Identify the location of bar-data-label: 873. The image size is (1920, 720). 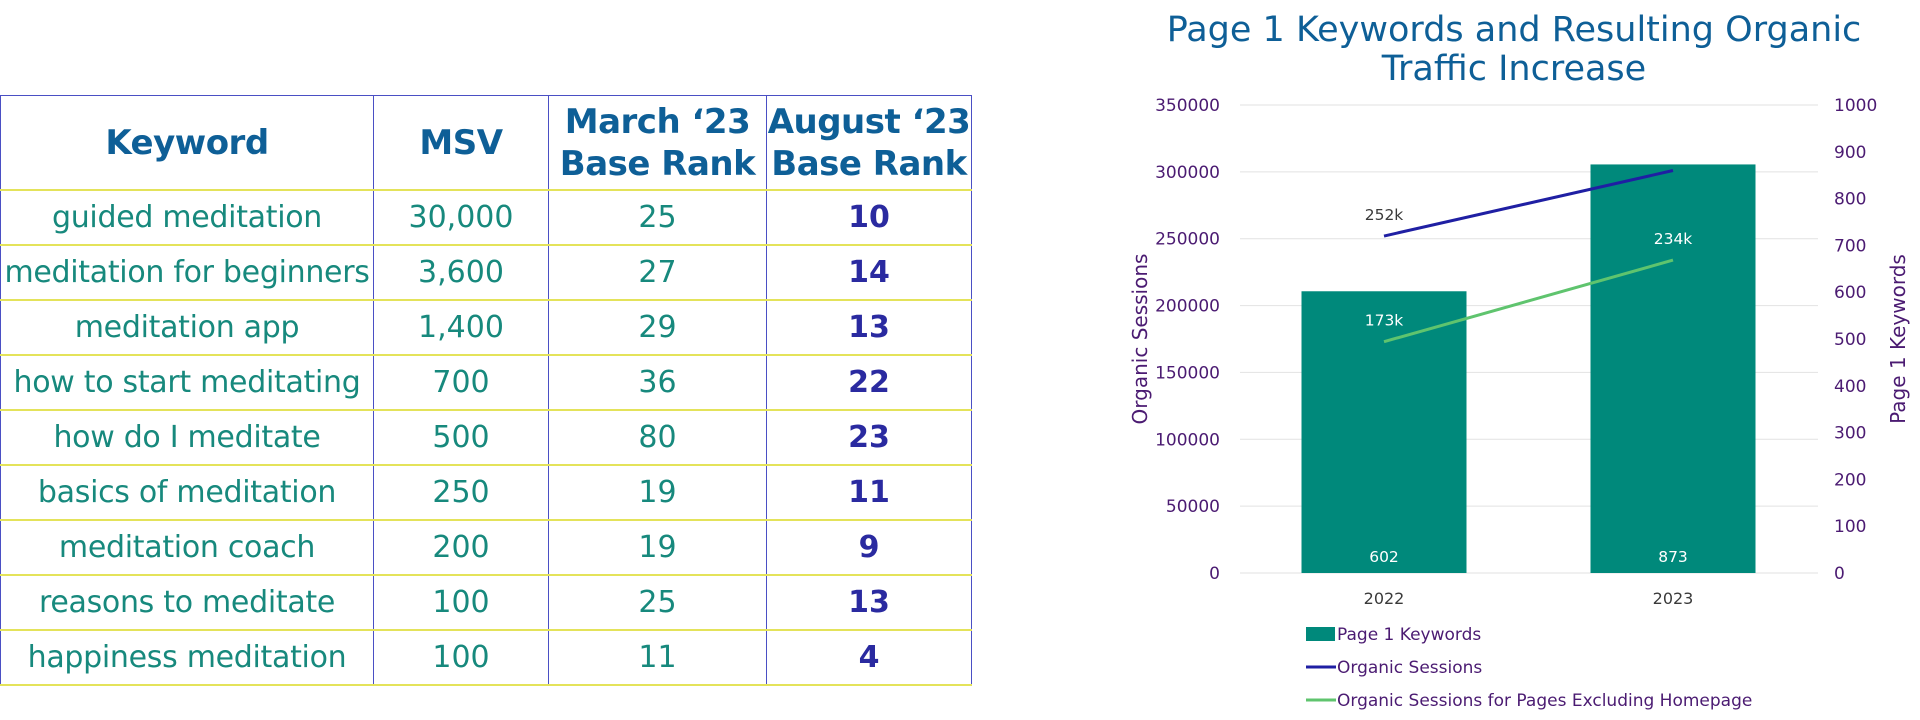
(1673, 557).